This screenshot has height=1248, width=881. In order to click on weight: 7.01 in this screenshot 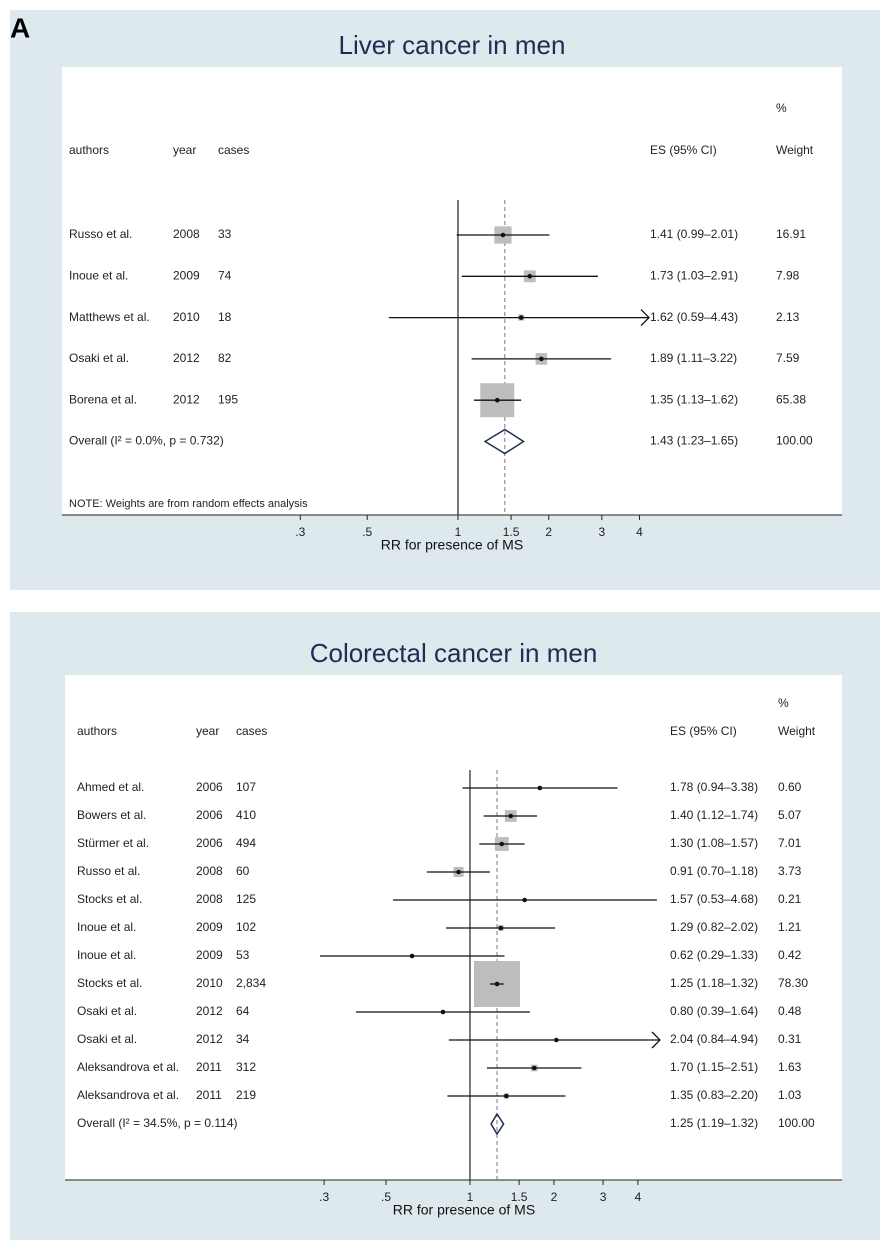, I will do `click(790, 843)`.